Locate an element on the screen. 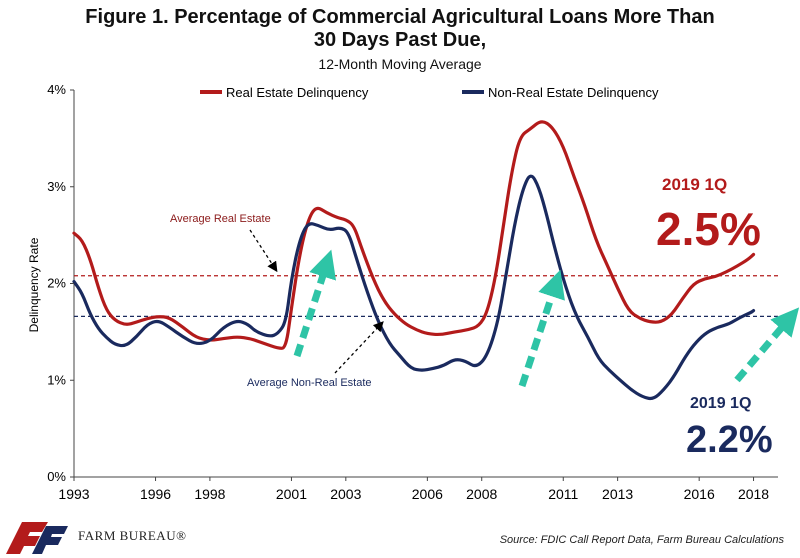 The height and width of the screenshot is (558, 800). avg-real-estate-label: Average Real Estate is located at coordinates (220, 219).